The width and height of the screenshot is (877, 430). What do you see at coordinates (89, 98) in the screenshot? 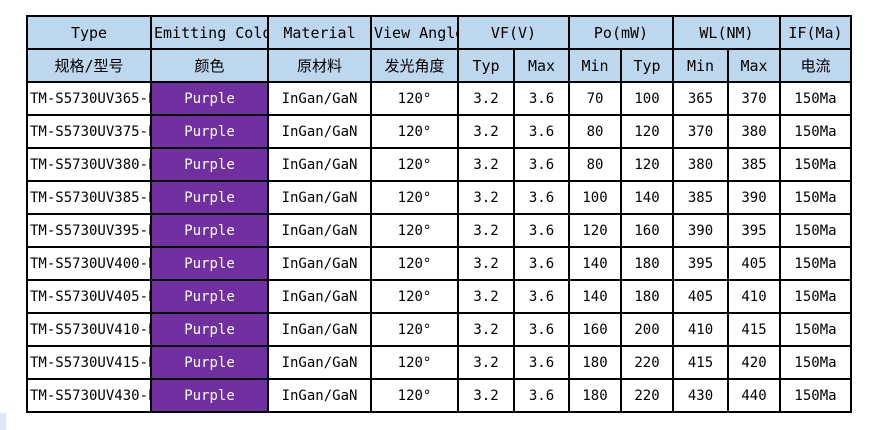
I see `cell-type: TM-S5730UV365-E` at bounding box center [89, 98].